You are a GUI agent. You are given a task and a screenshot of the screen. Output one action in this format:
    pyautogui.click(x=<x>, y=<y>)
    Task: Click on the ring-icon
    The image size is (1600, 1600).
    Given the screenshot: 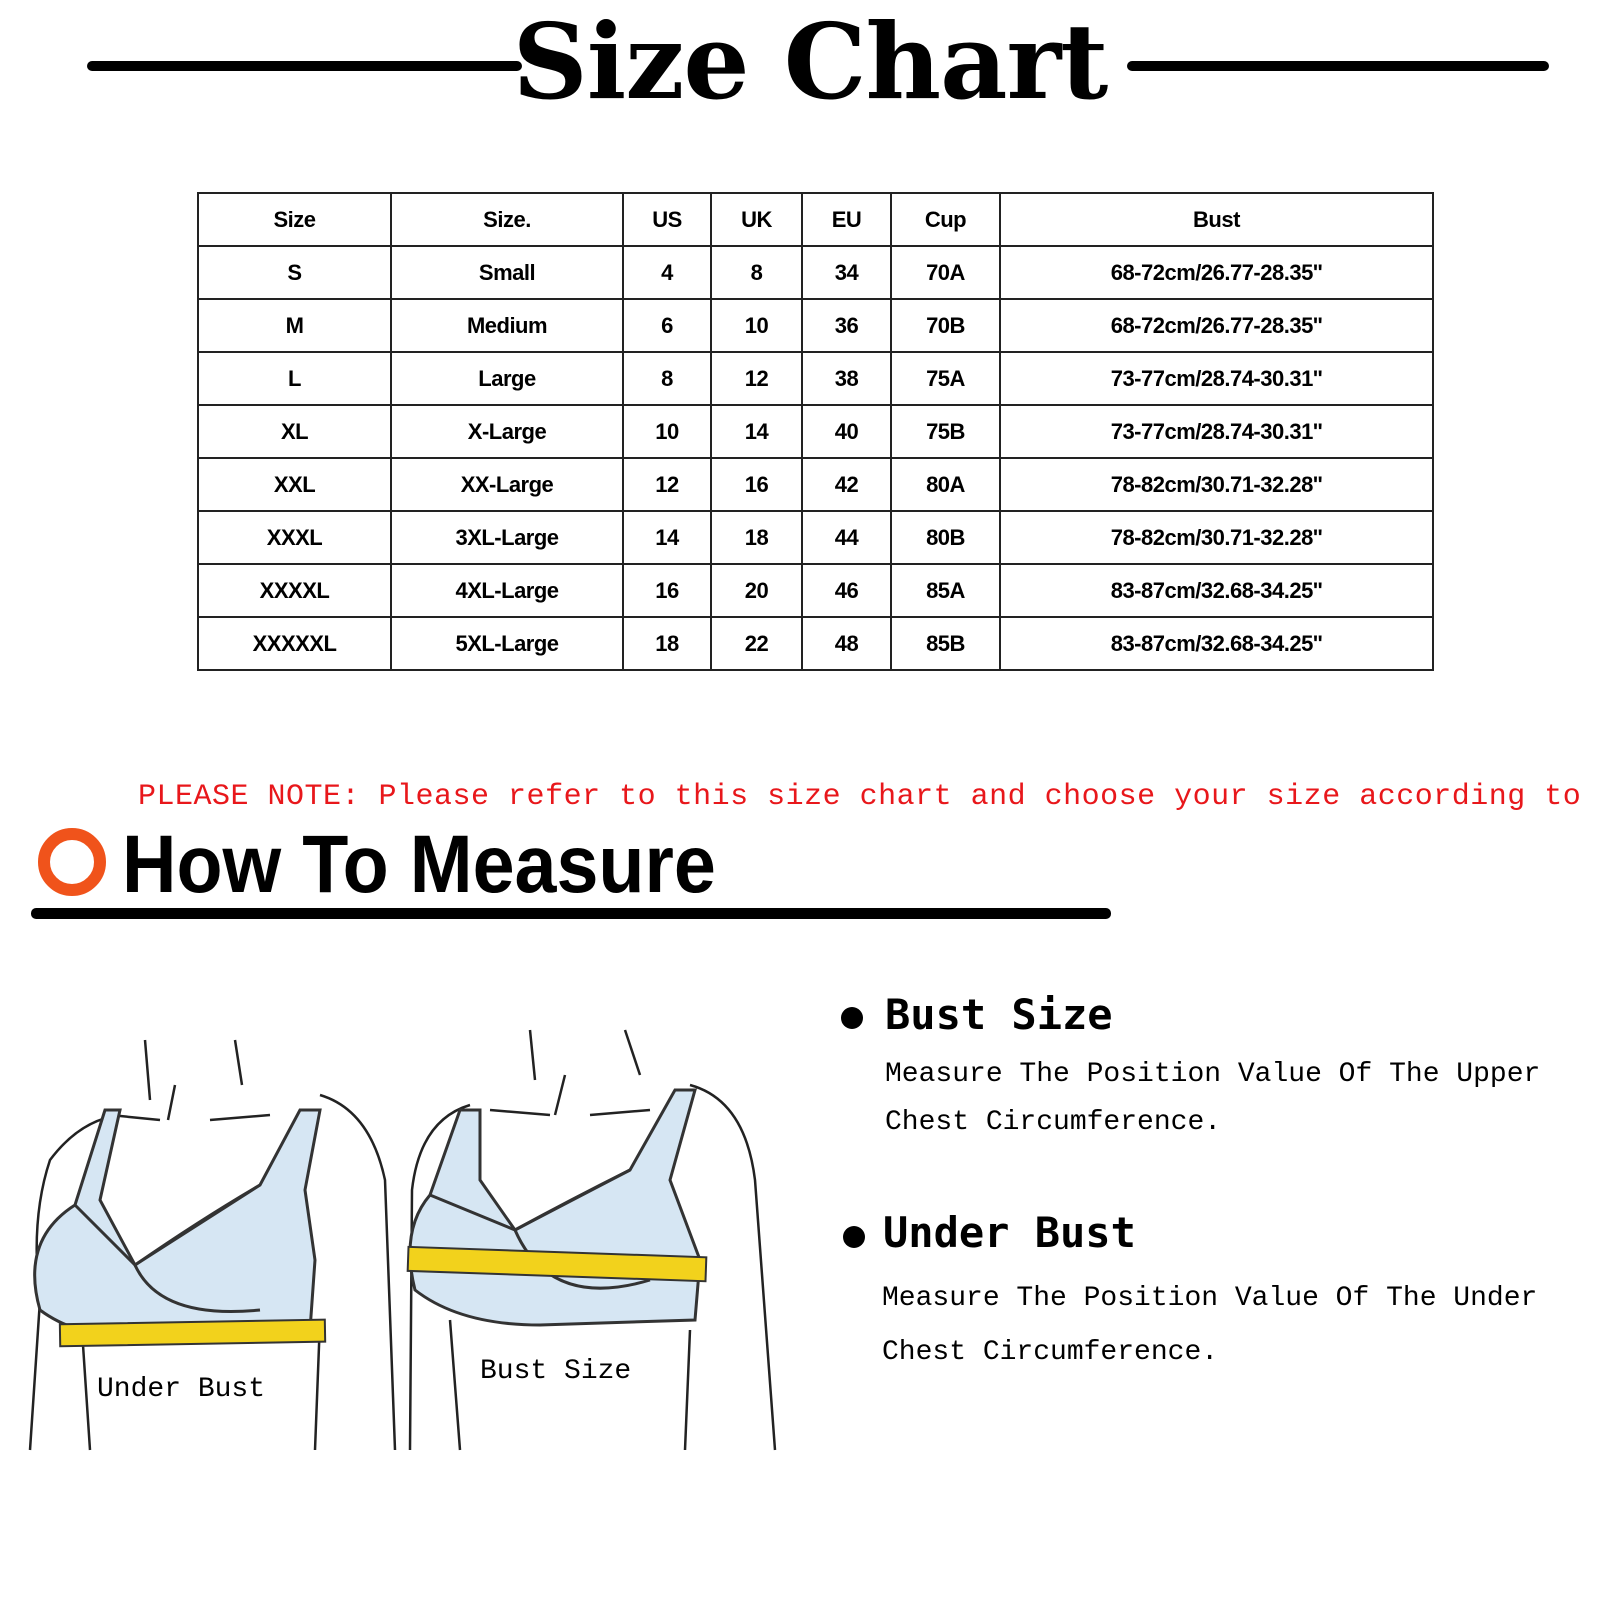 What is the action you would take?
    pyautogui.click(x=72, y=862)
    